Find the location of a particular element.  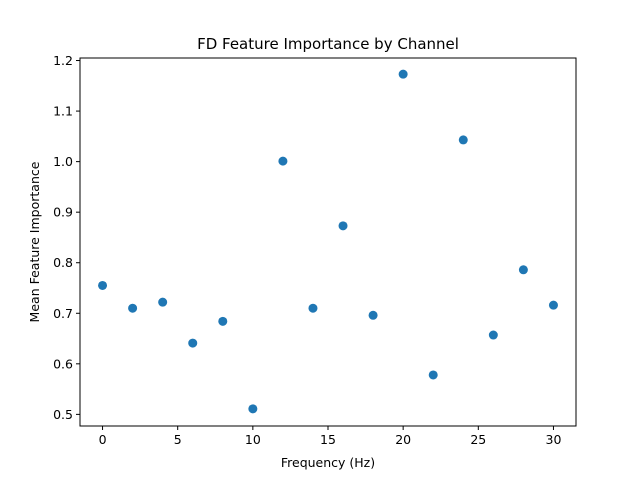

x-axis: 0 5 10 15 20 25 30 is located at coordinates (330, 436).